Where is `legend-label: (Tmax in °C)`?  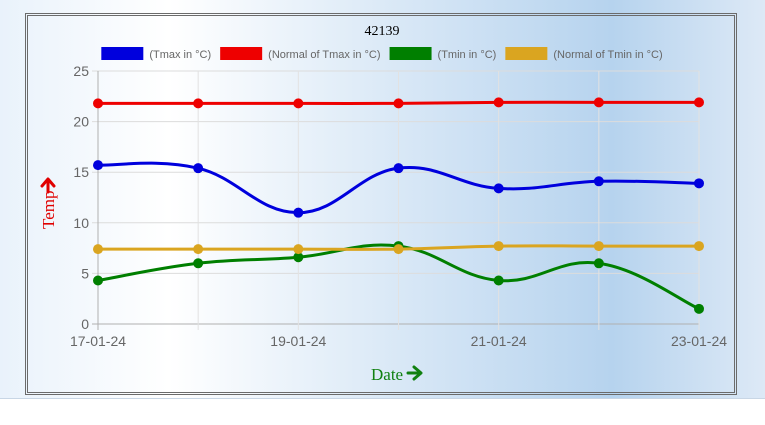
legend-label: (Tmax in °C) is located at coordinates (180, 55).